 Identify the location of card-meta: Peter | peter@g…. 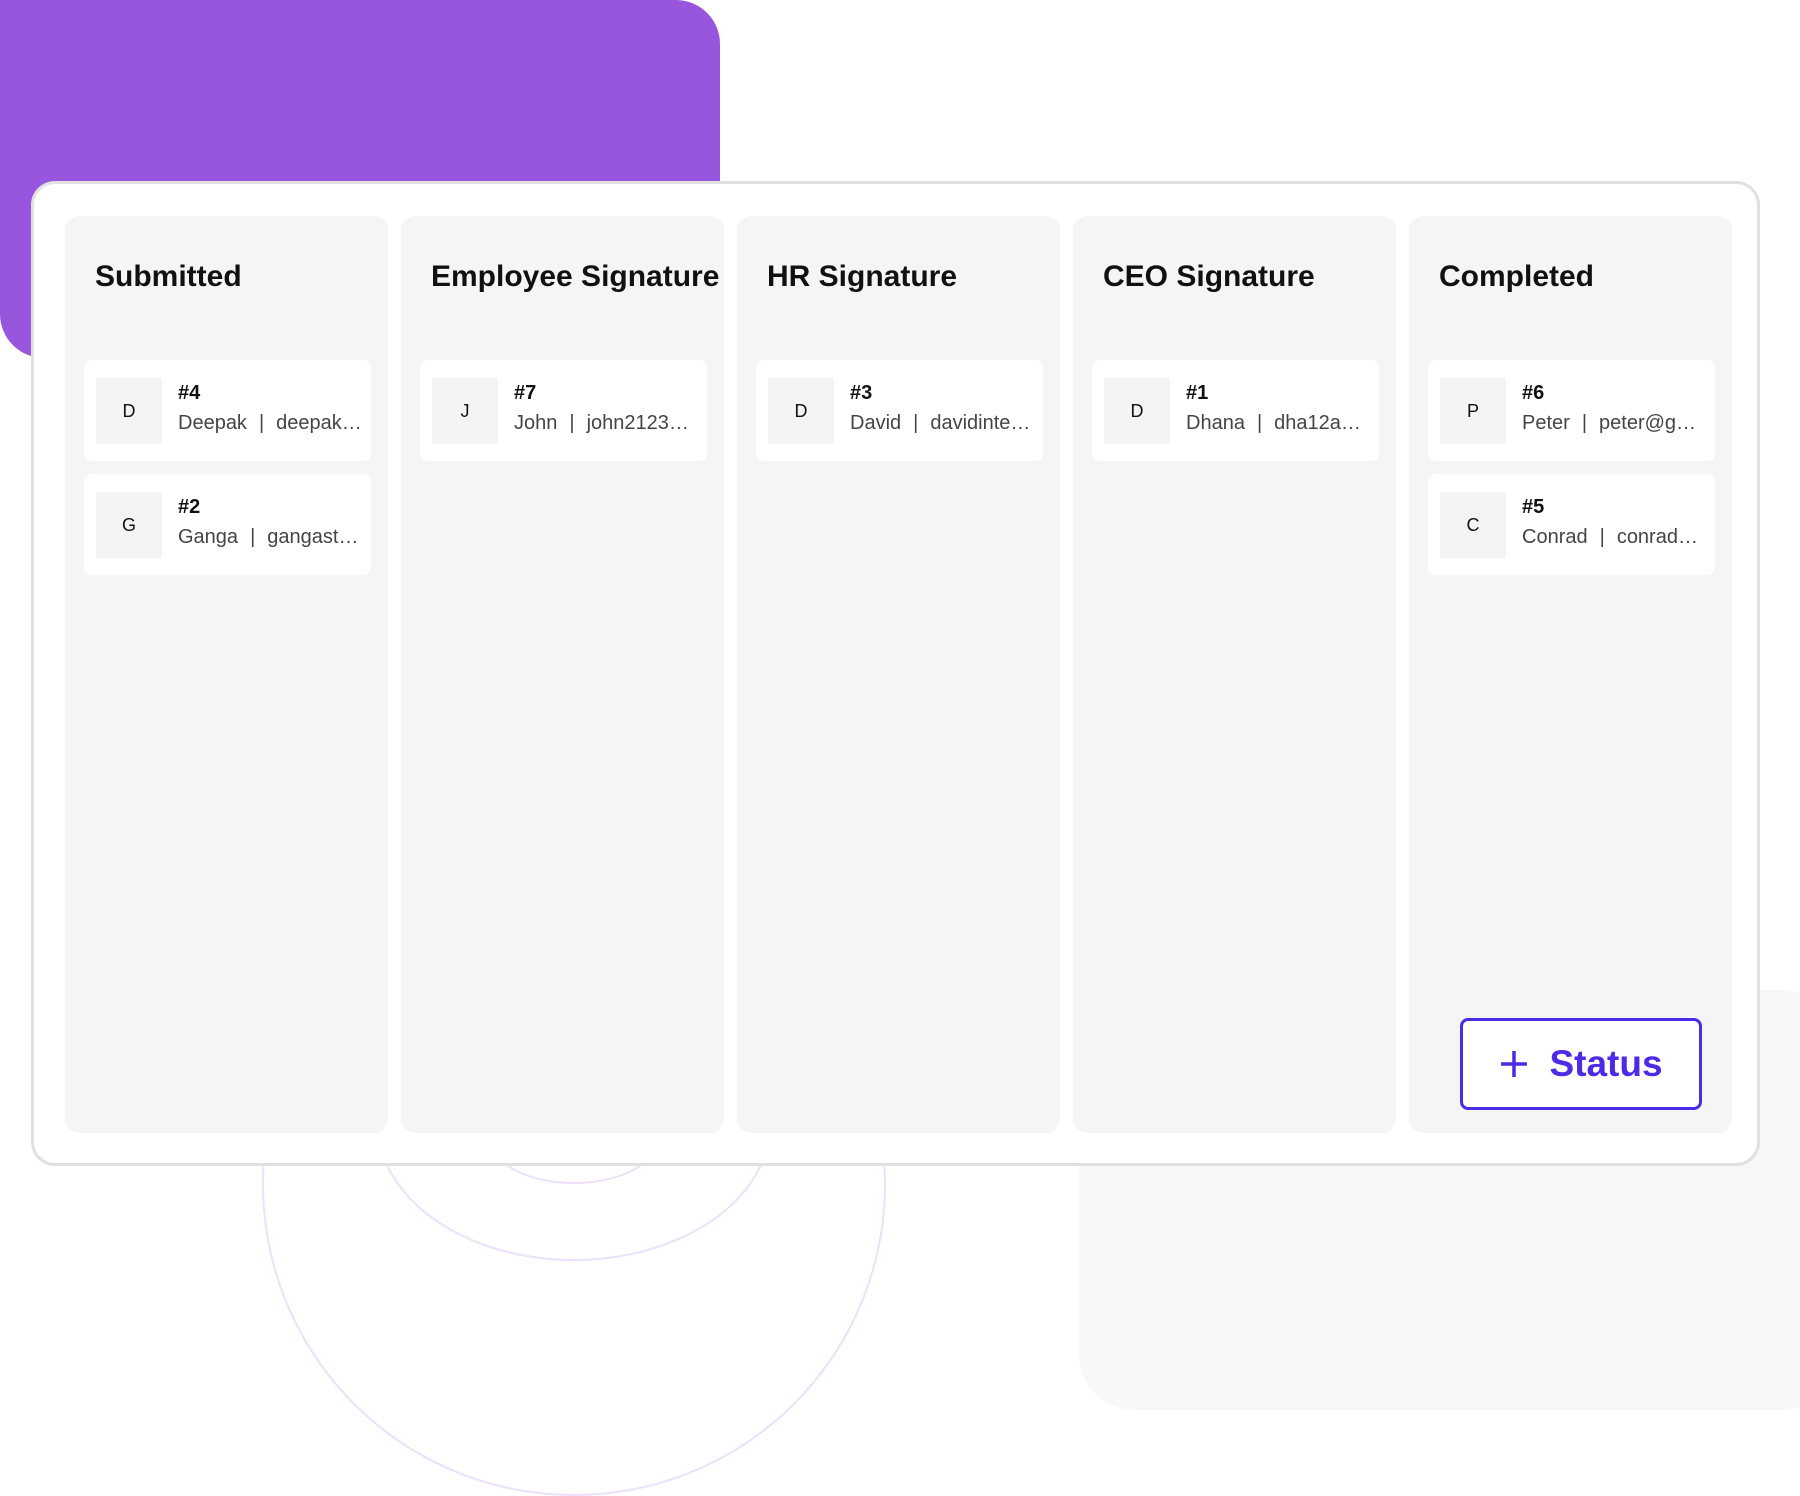
(1609, 423).